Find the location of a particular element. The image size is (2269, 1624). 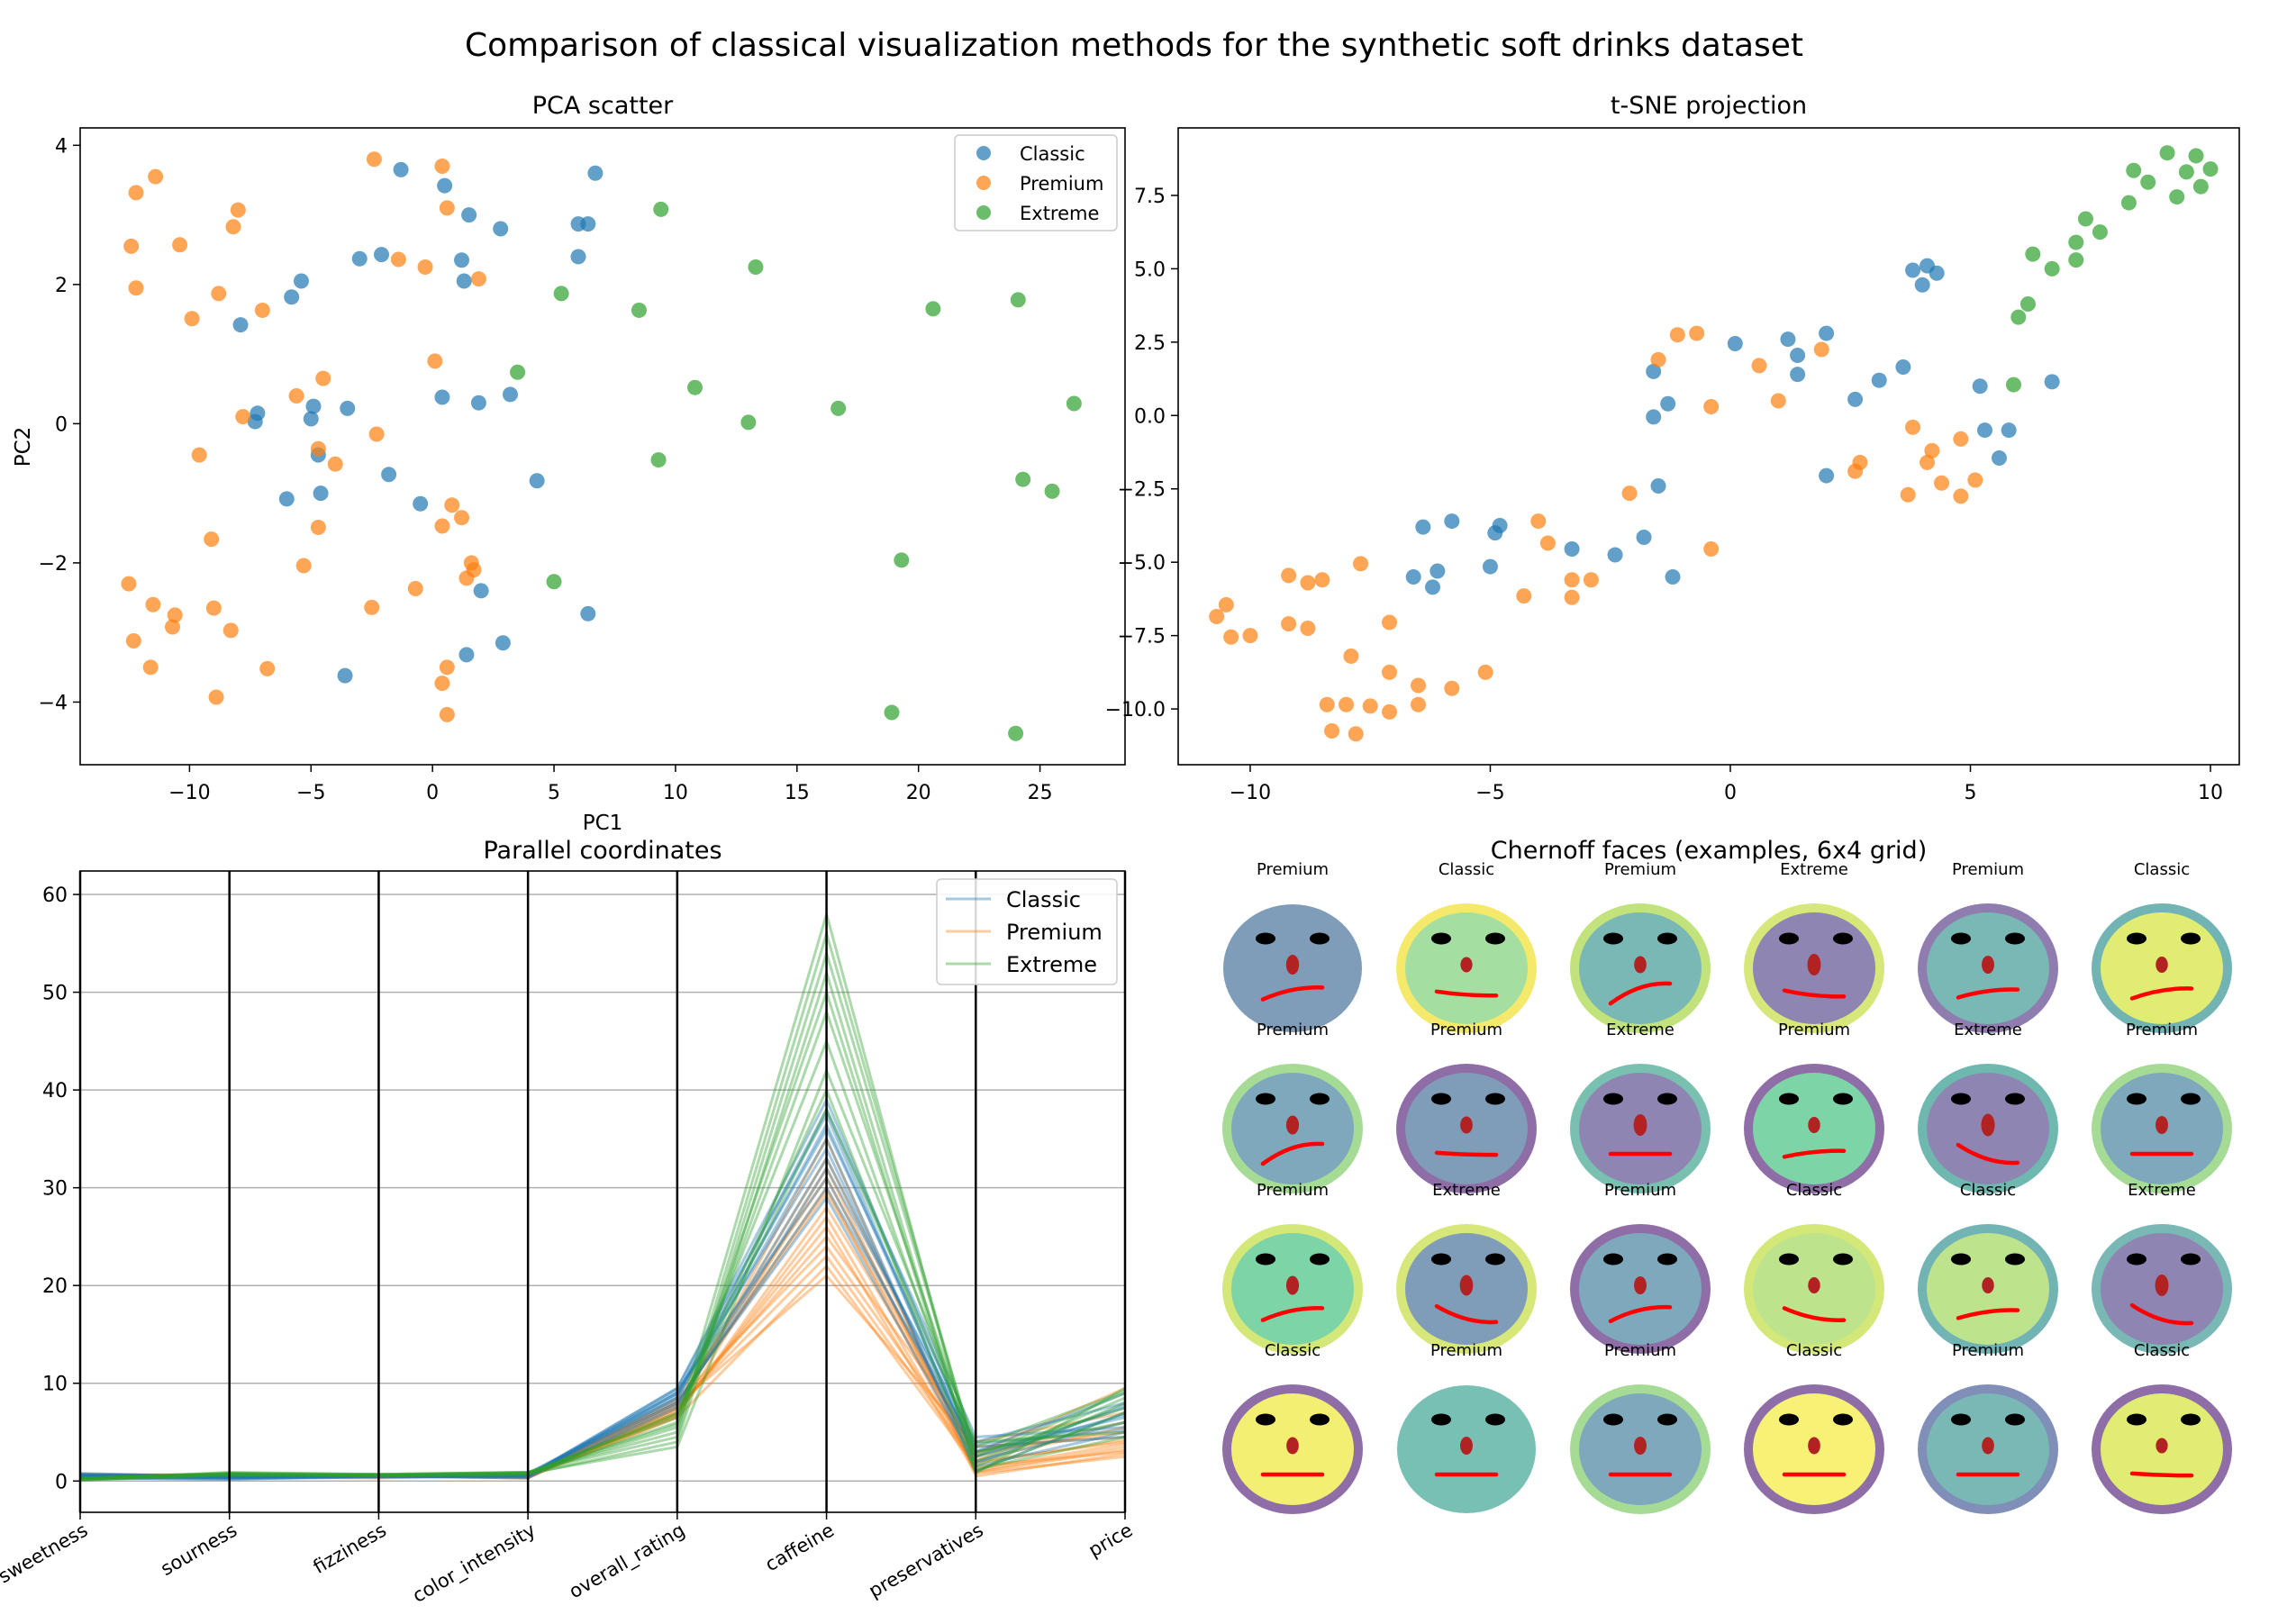

tsne-ytick-label: 5.0 is located at coordinates (1150, 270).